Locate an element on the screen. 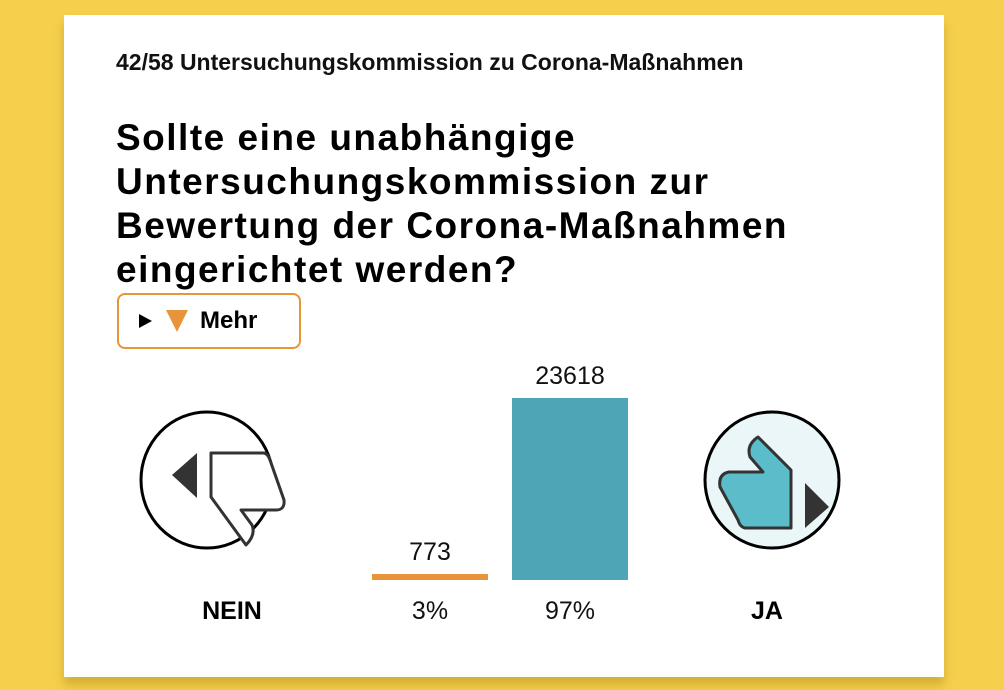  no-count: 773 is located at coordinates (430, 552).